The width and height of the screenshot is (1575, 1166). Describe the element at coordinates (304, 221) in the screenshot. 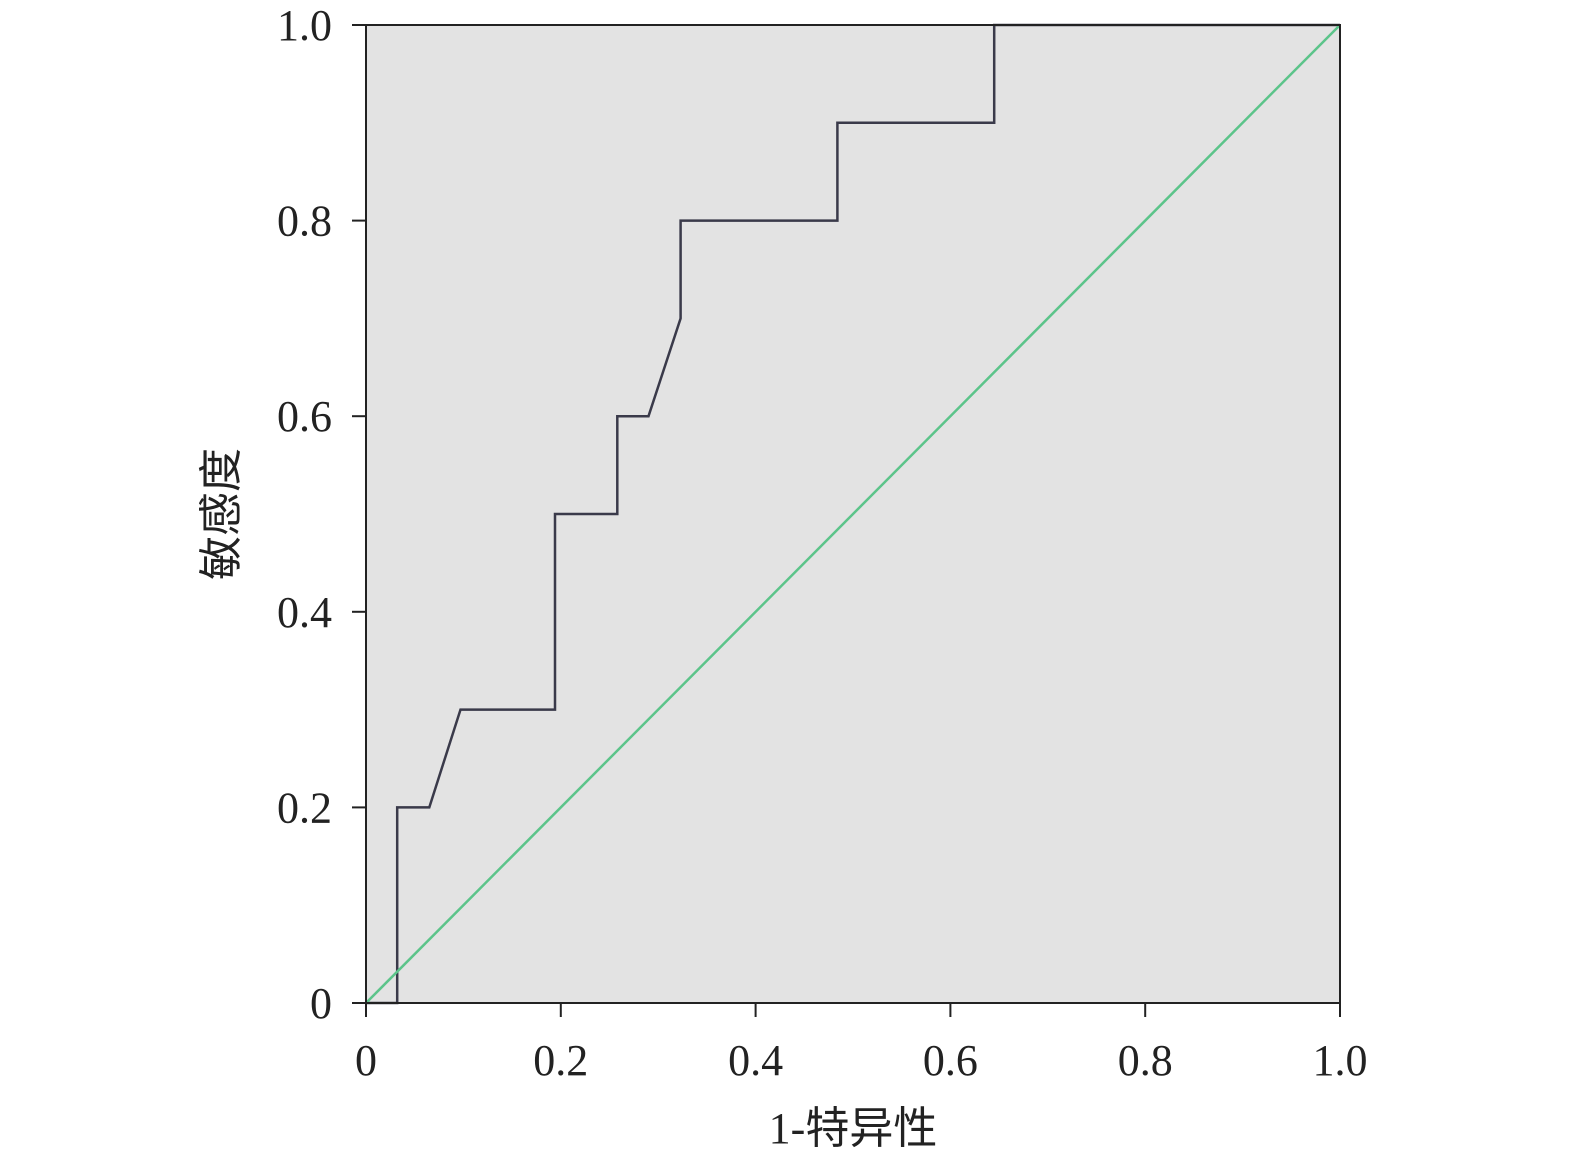

I see `y-tick-label: 0.8` at that location.